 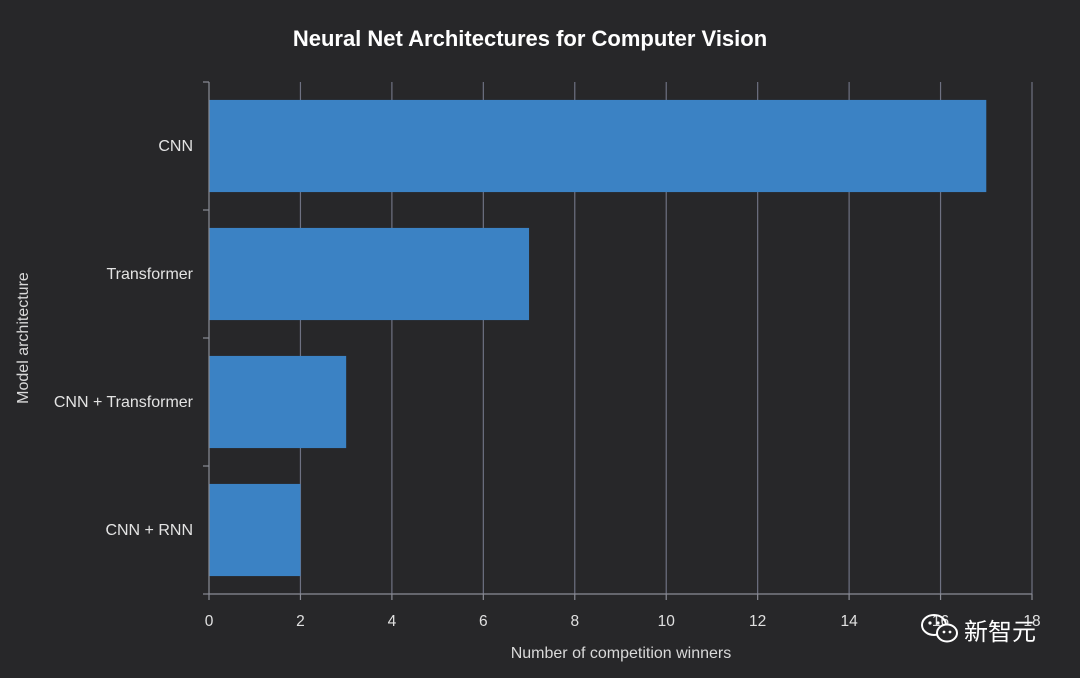 I want to click on x-axis-label: Number of competition winners, so click(x=621, y=653).